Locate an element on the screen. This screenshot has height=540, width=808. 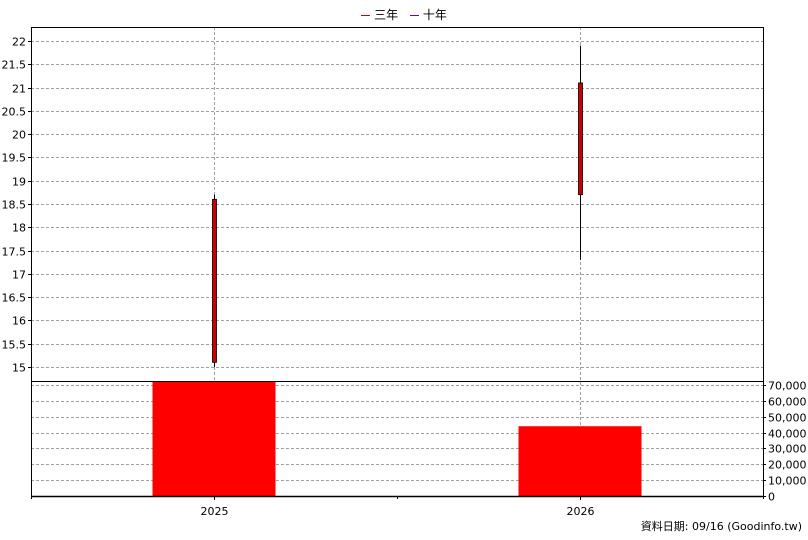
volume-tick-label: 40,000 is located at coordinates (787, 434).